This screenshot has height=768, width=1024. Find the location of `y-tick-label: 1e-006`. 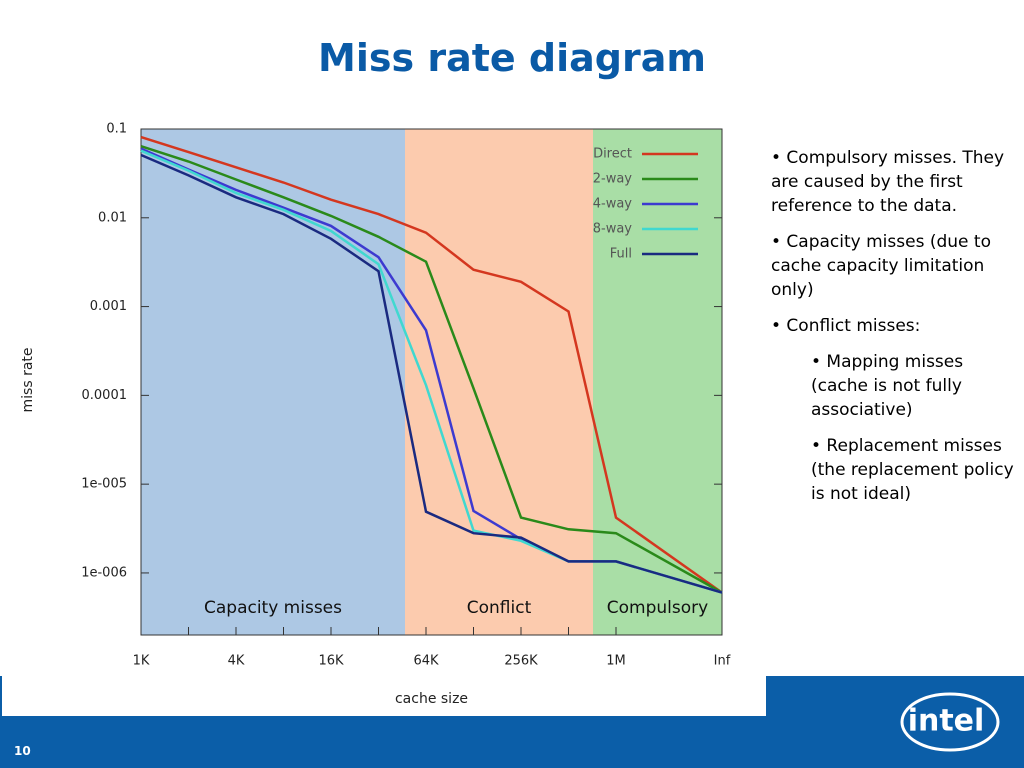

y-tick-label: 1e-006 is located at coordinates (104, 572).